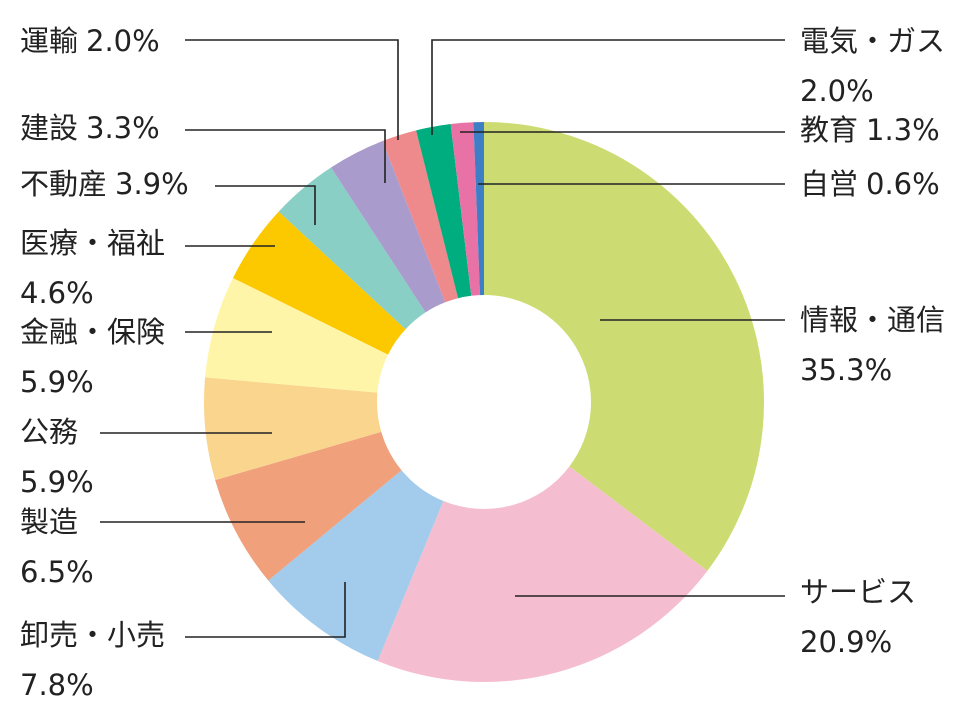 Image resolution: width=971 pixels, height=718 pixels. Describe the element at coordinates (57, 293) in the screenshot. I see `value-label: 4.6%` at that location.